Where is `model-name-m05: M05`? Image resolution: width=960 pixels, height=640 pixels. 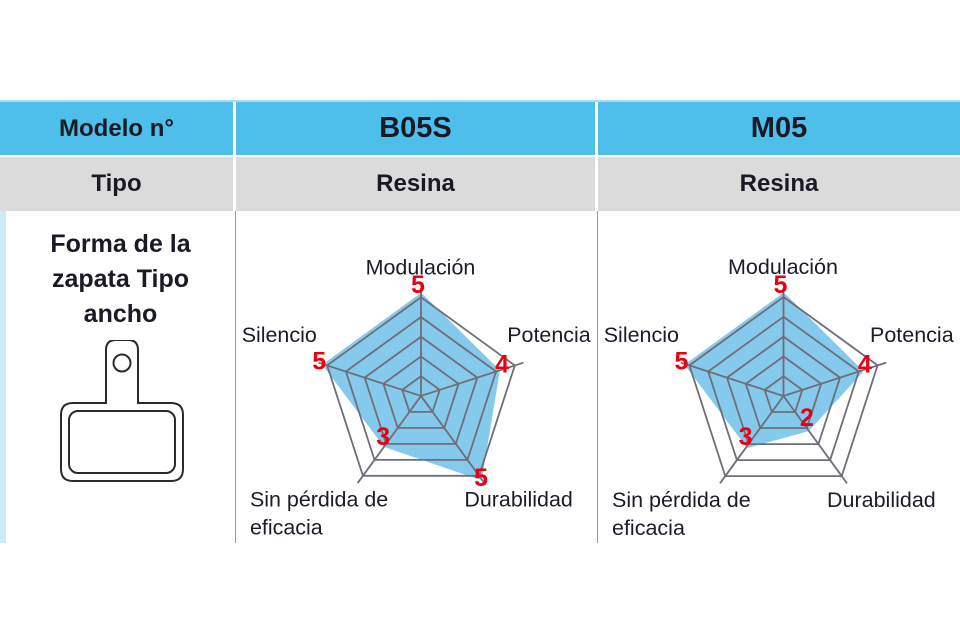 model-name-m05: M05 is located at coordinates (779, 128).